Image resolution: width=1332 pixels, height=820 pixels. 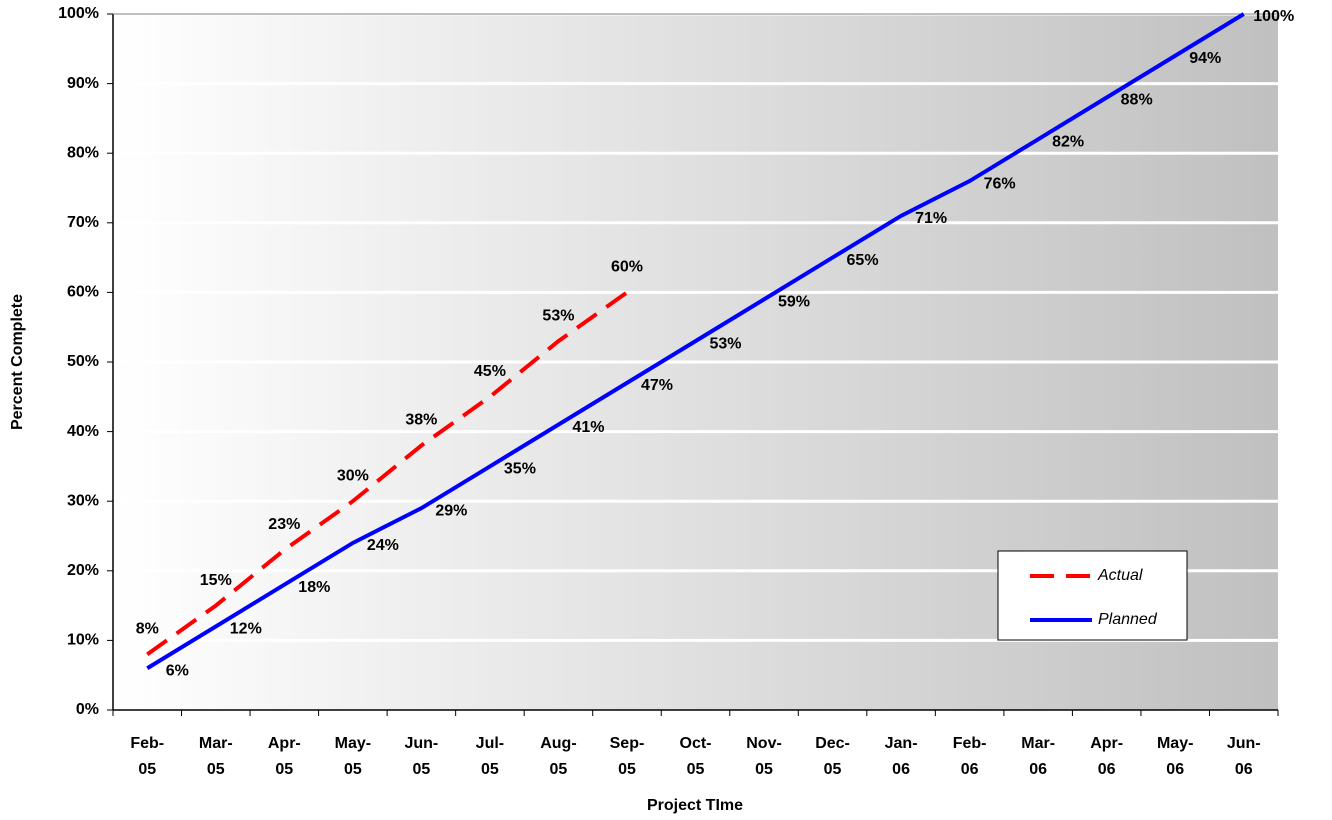 What do you see at coordinates (657, 385) in the screenshot?
I see `data-label: 47%` at bounding box center [657, 385].